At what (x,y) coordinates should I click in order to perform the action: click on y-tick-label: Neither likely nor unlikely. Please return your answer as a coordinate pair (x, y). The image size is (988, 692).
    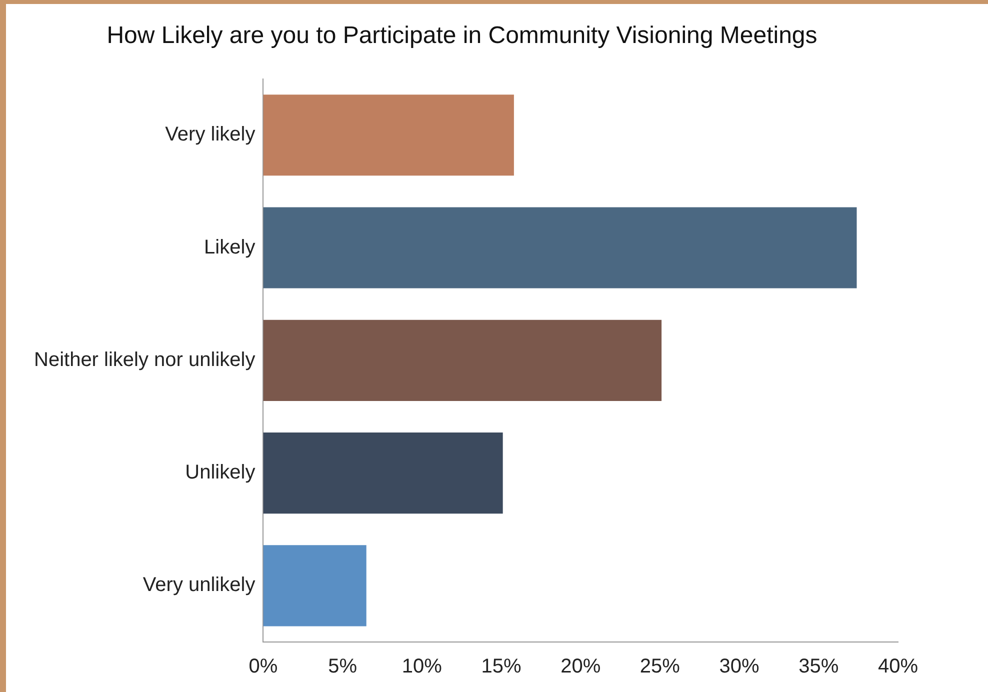
    Looking at the image, I should click on (145, 359).